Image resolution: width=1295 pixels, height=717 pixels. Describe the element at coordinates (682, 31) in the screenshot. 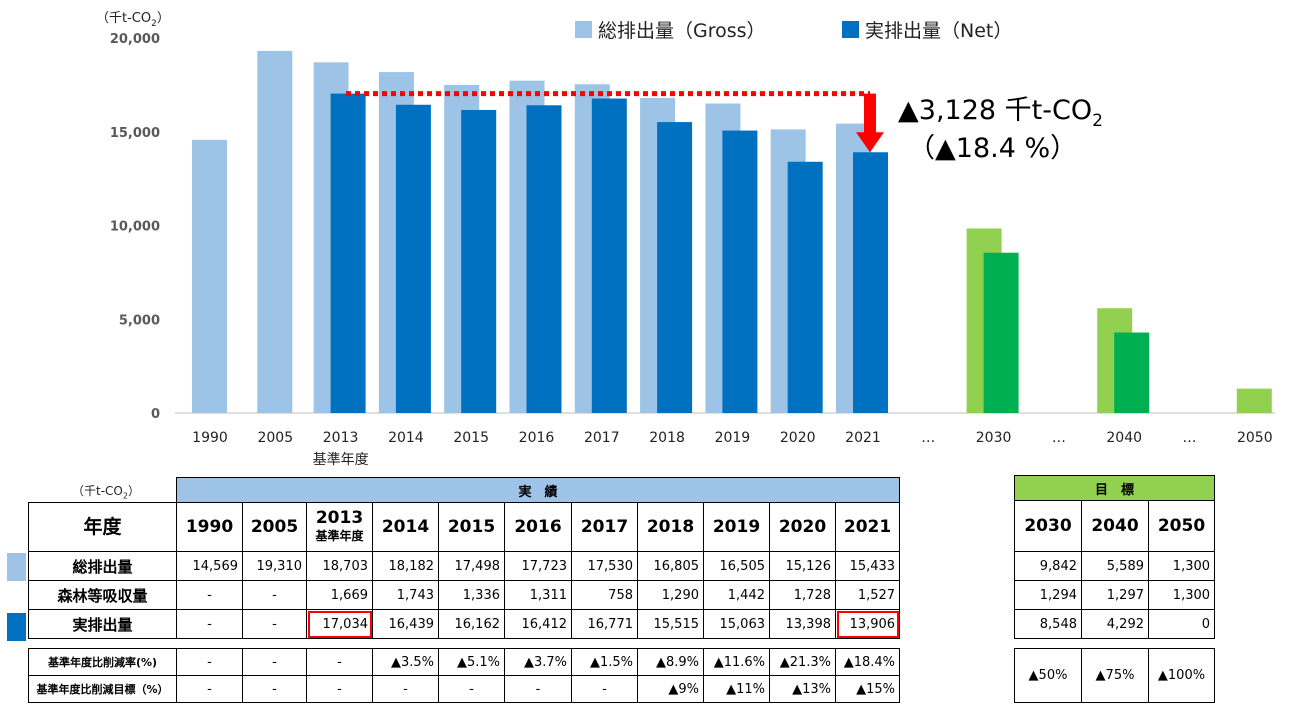

I see `legend-gross-label: 総排出量（Gross）` at that location.